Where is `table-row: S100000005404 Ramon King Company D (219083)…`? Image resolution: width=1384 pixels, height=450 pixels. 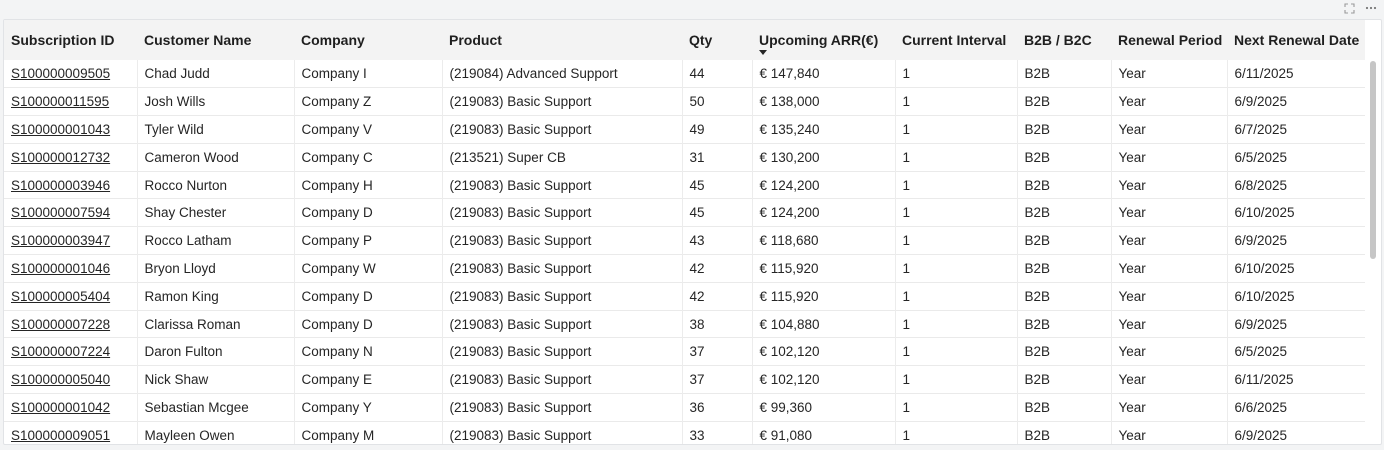
table-row: S100000005404 Ramon King Company D (219083)… is located at coordinates (684, 296).